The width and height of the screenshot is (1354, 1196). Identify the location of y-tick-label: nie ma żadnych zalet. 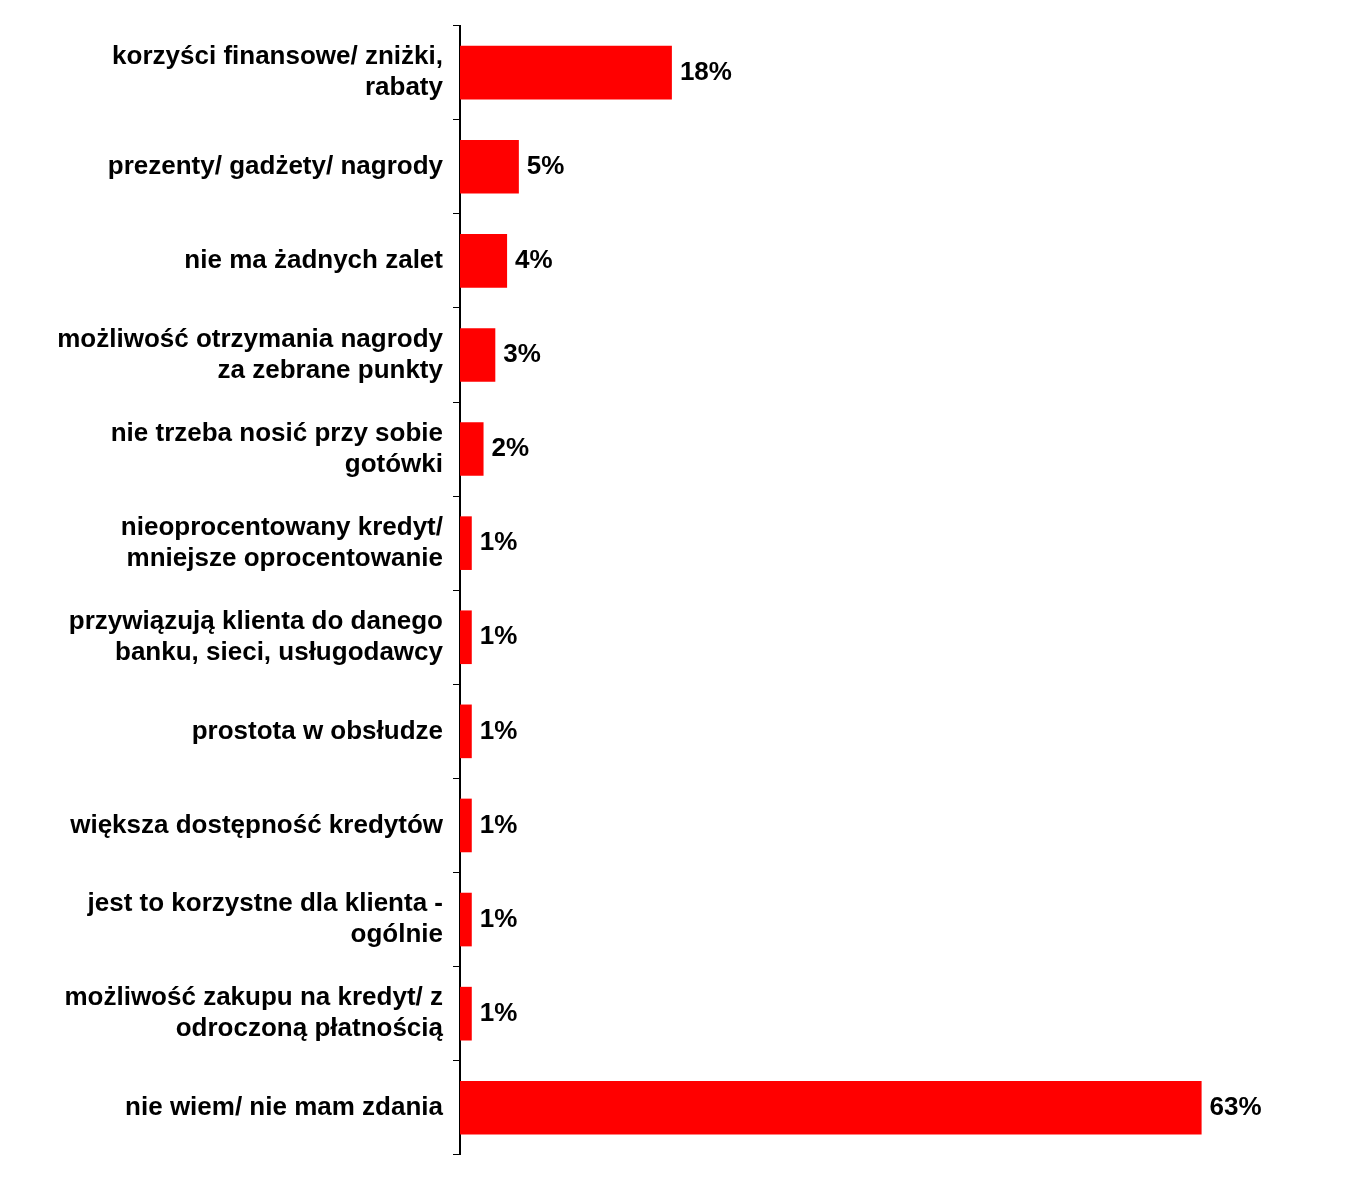
(314, 259).